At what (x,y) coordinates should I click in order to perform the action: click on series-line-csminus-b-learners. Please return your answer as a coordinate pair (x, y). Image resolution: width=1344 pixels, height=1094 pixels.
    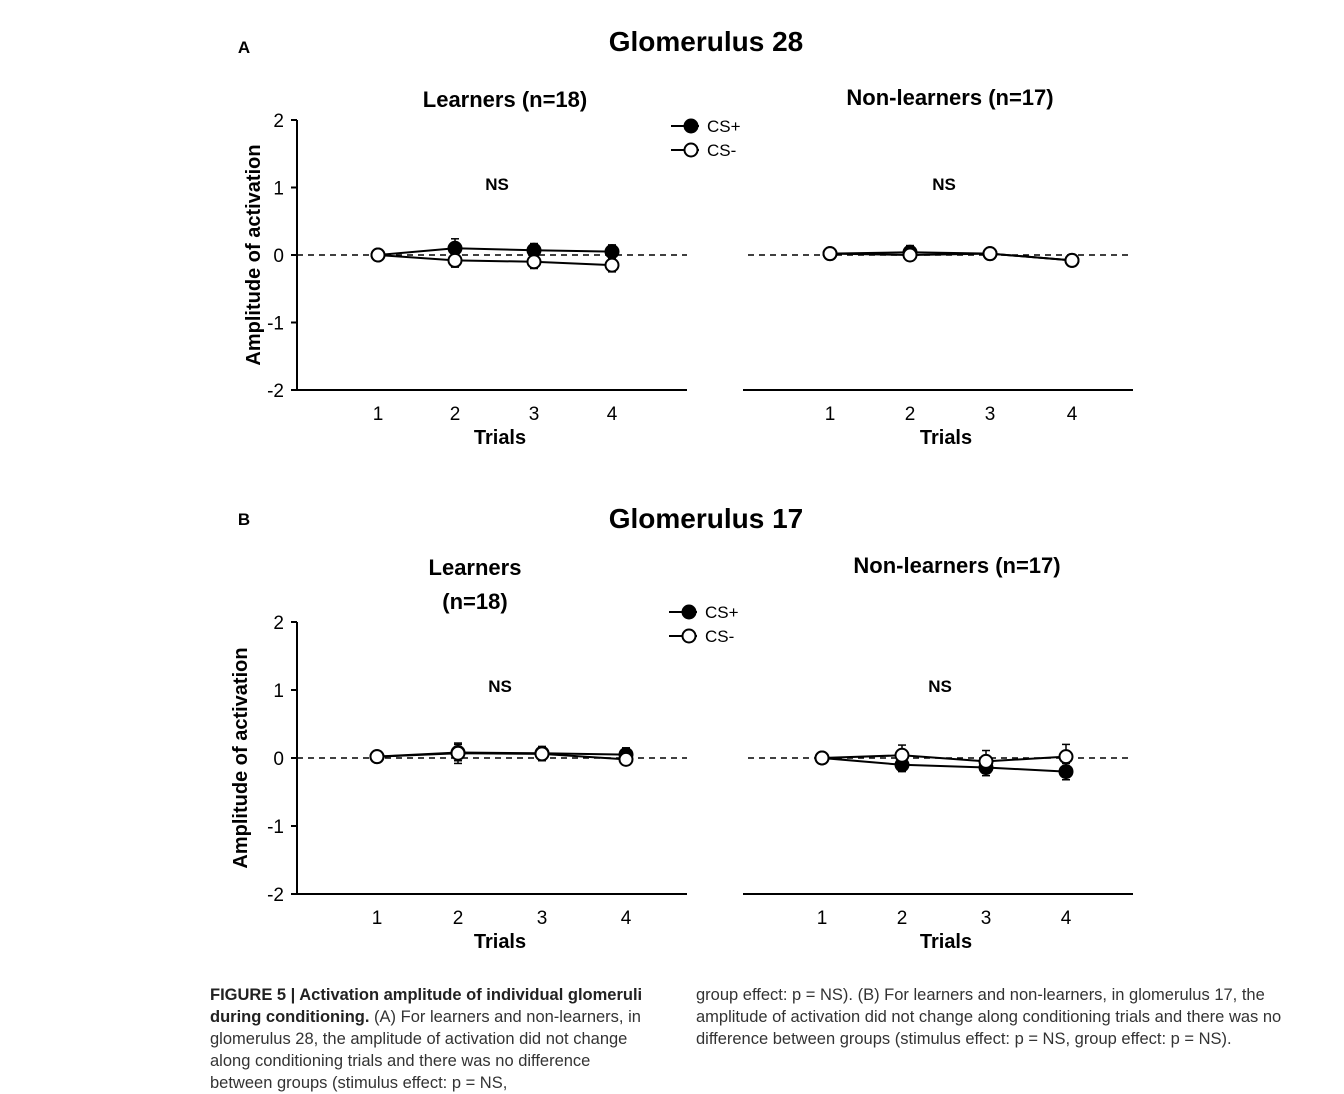
    Looking at the image, I should click on (501, 756).